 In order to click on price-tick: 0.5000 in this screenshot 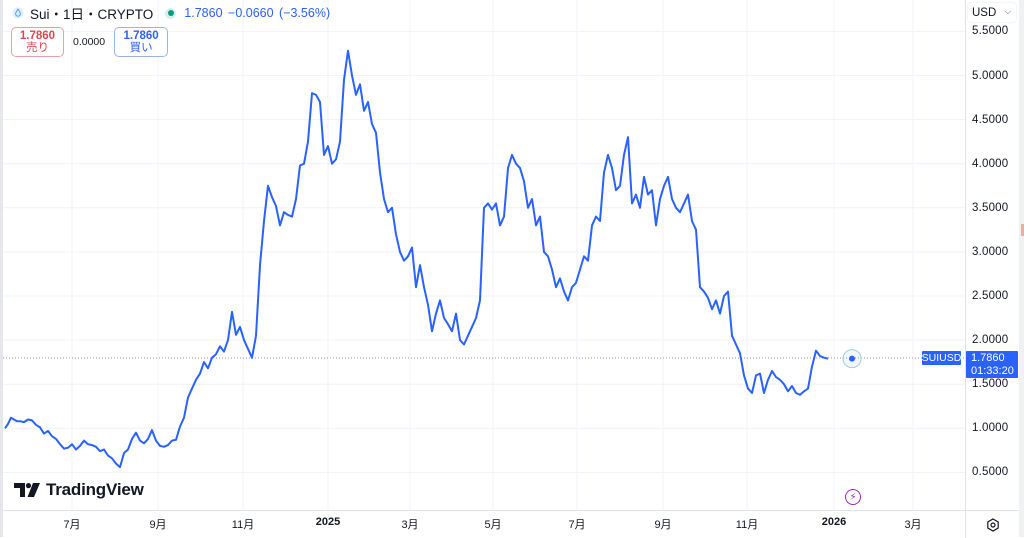, I will do `click(990, 472)`.